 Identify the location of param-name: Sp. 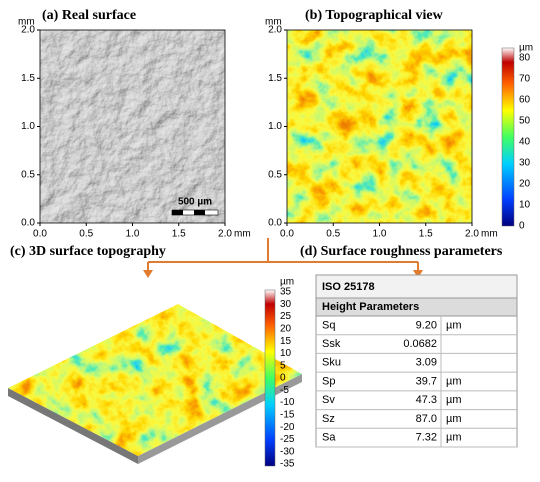
(328, 381).